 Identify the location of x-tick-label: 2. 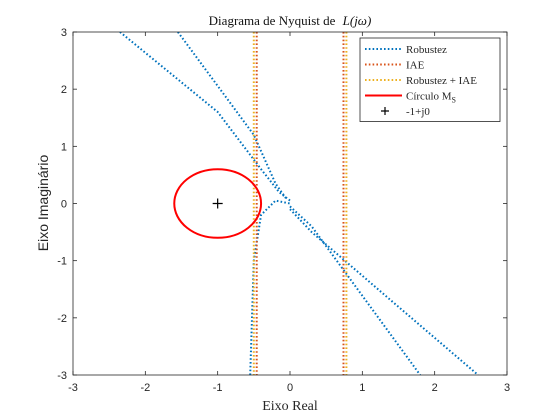
(435, 388).